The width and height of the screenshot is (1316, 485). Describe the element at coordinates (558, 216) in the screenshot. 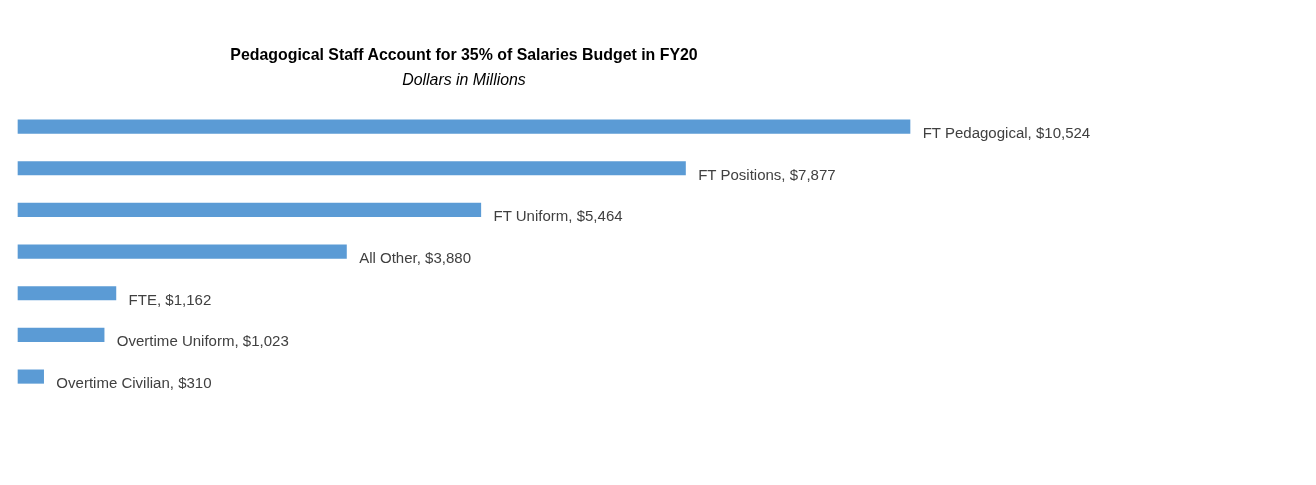

I see `data-label: FT Uniform, $5,464` at that location.